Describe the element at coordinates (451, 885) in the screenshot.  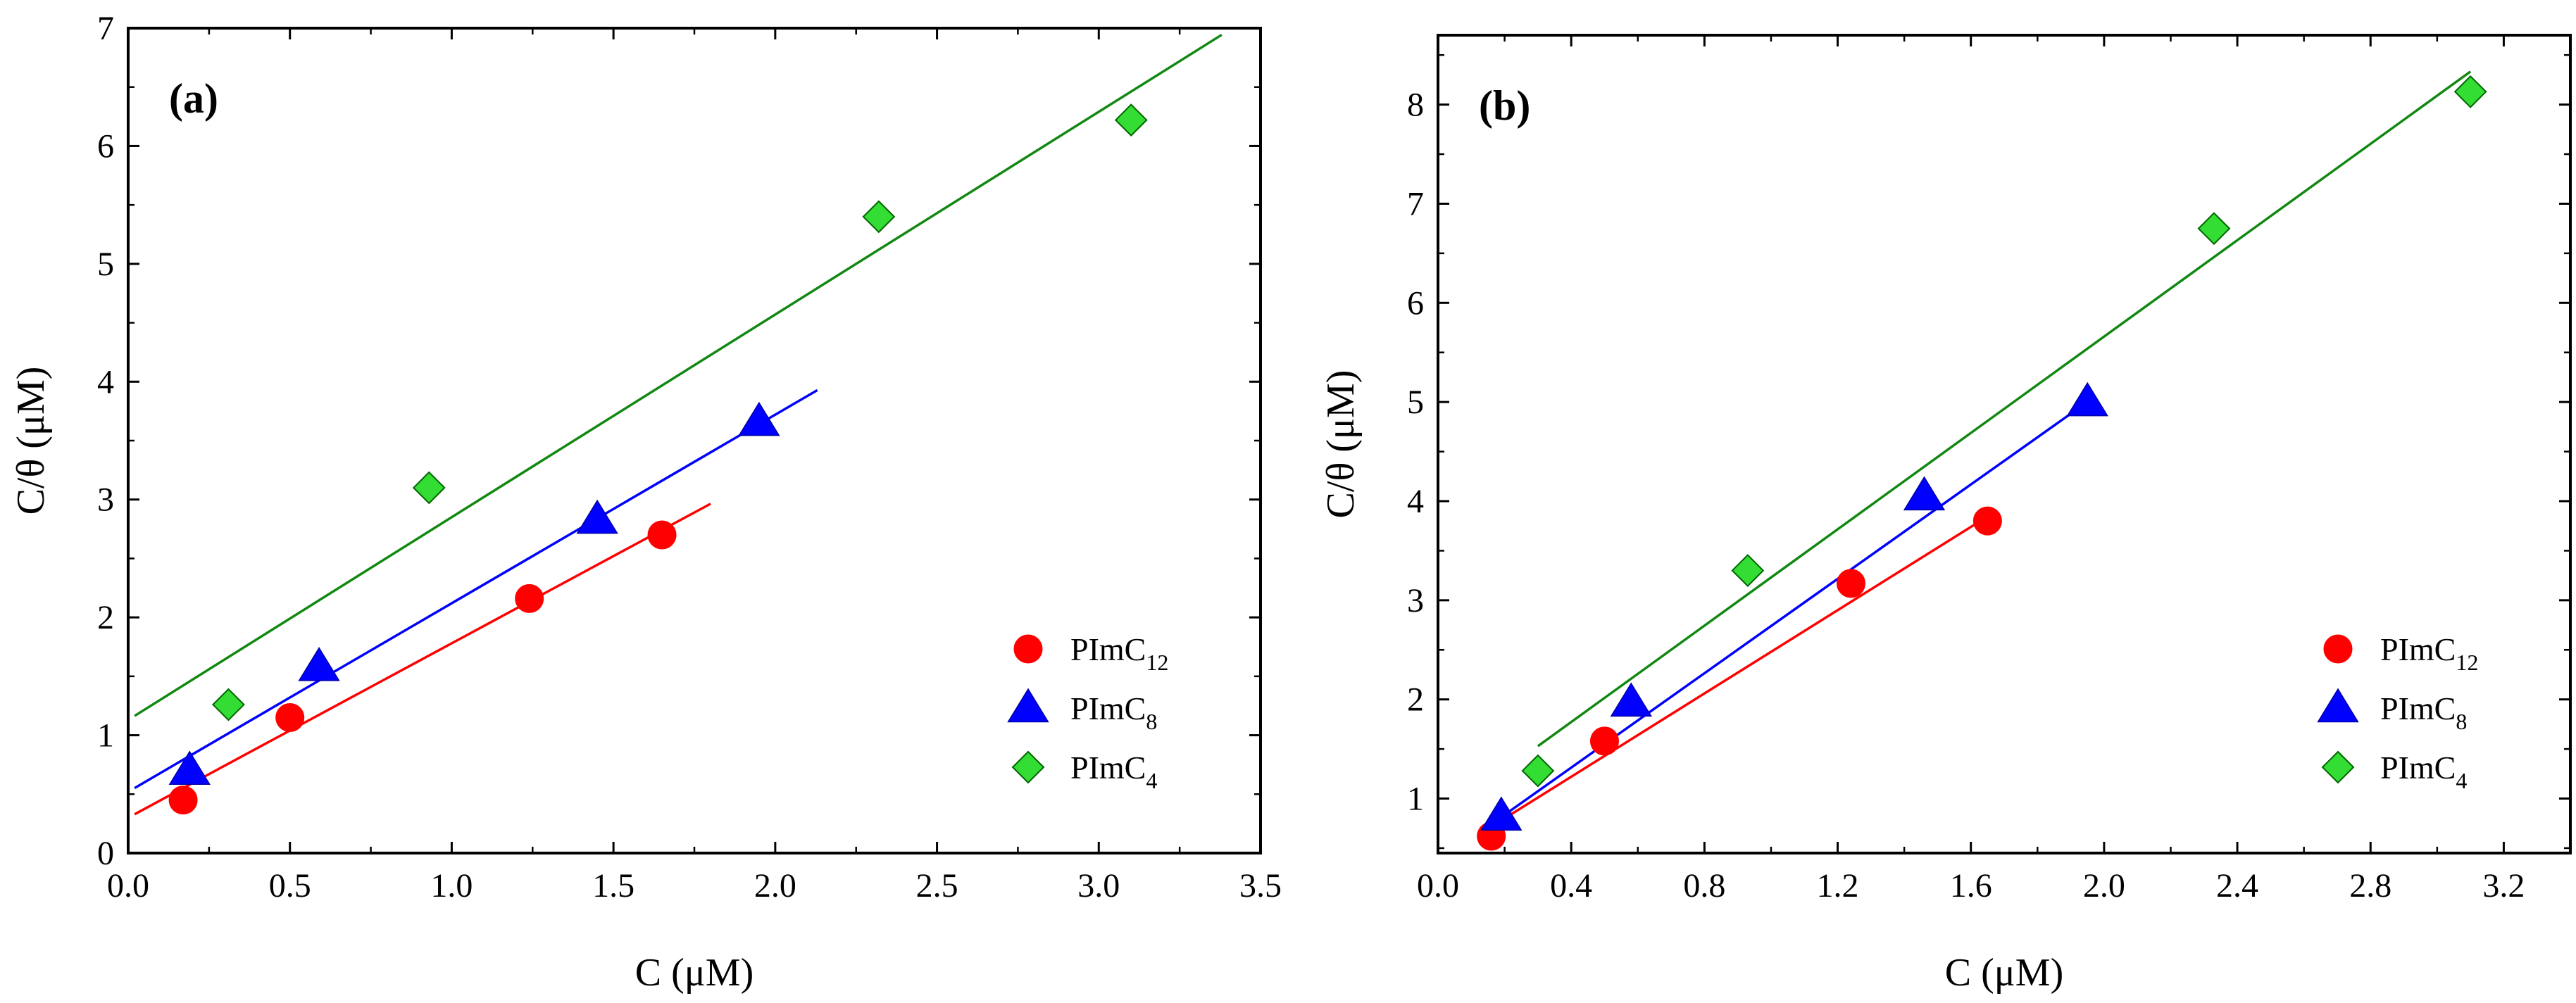
I see `x-tick-label: 1.0` at that location.